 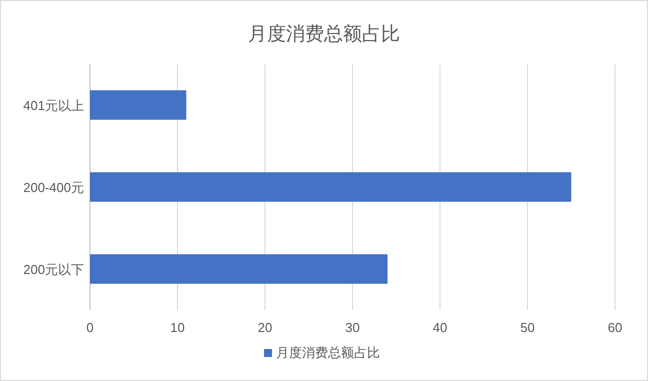 I want to click on x-tick-label: 20, so click(x=265, y=327).